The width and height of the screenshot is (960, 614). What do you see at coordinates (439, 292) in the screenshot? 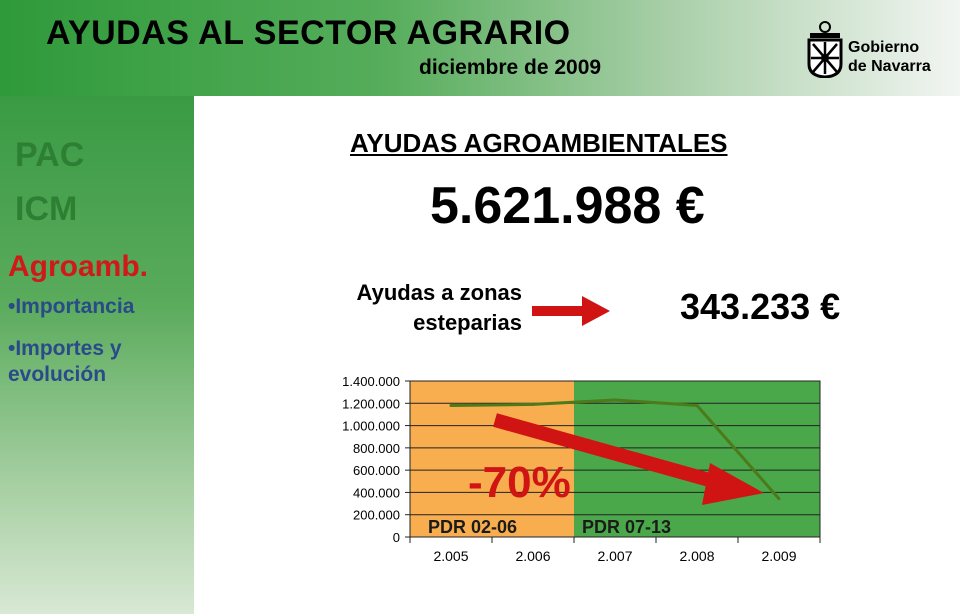
I see `zone-label-line1: Ayudas a zonas` at bounding box center [439, 292].